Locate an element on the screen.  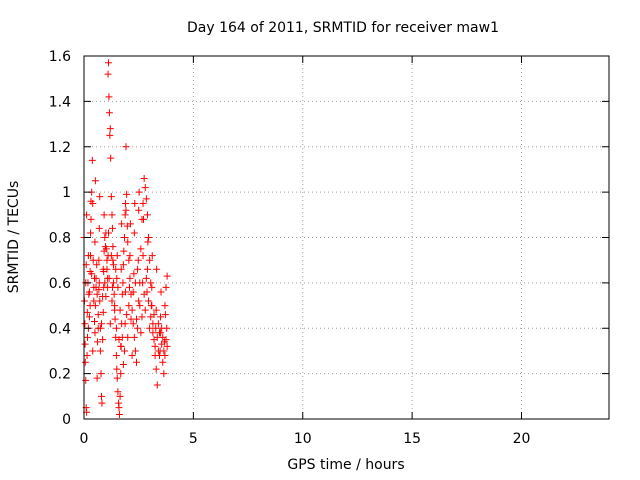
x-tick-label: 0 is located at coordinates (84, 439).